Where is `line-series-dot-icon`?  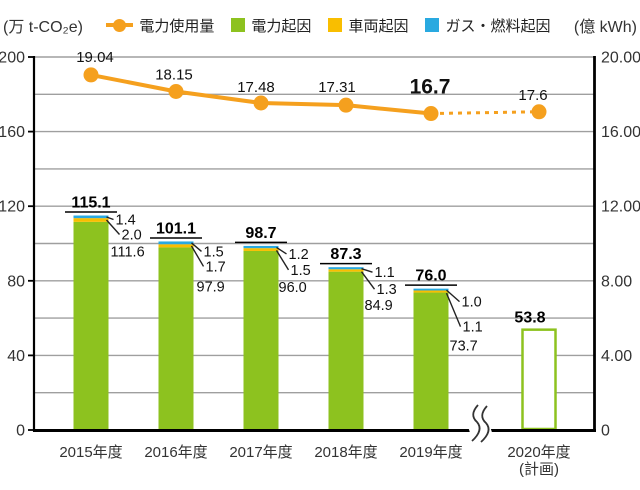
line-series-dot-icon is located at coordinates (120, 25).